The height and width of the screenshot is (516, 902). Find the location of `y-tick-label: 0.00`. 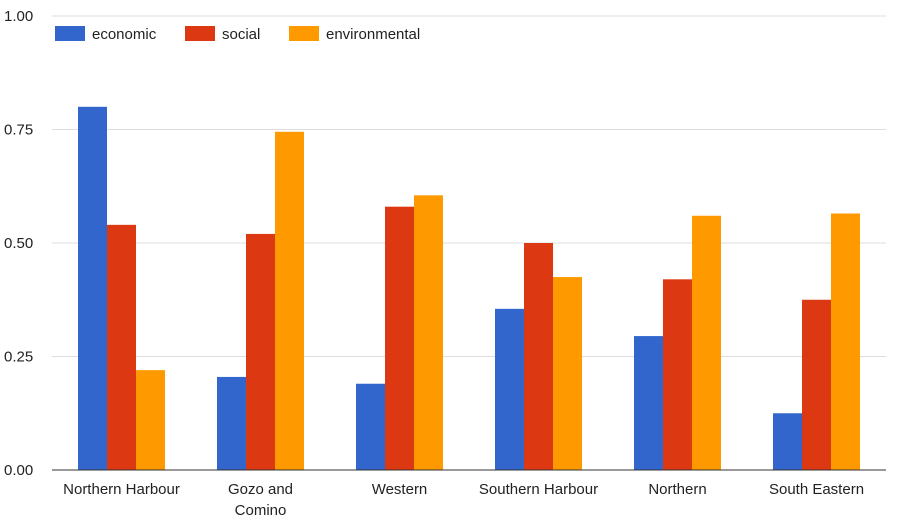

y-tick-label: 0.00 is located at coordinates (18, 470).